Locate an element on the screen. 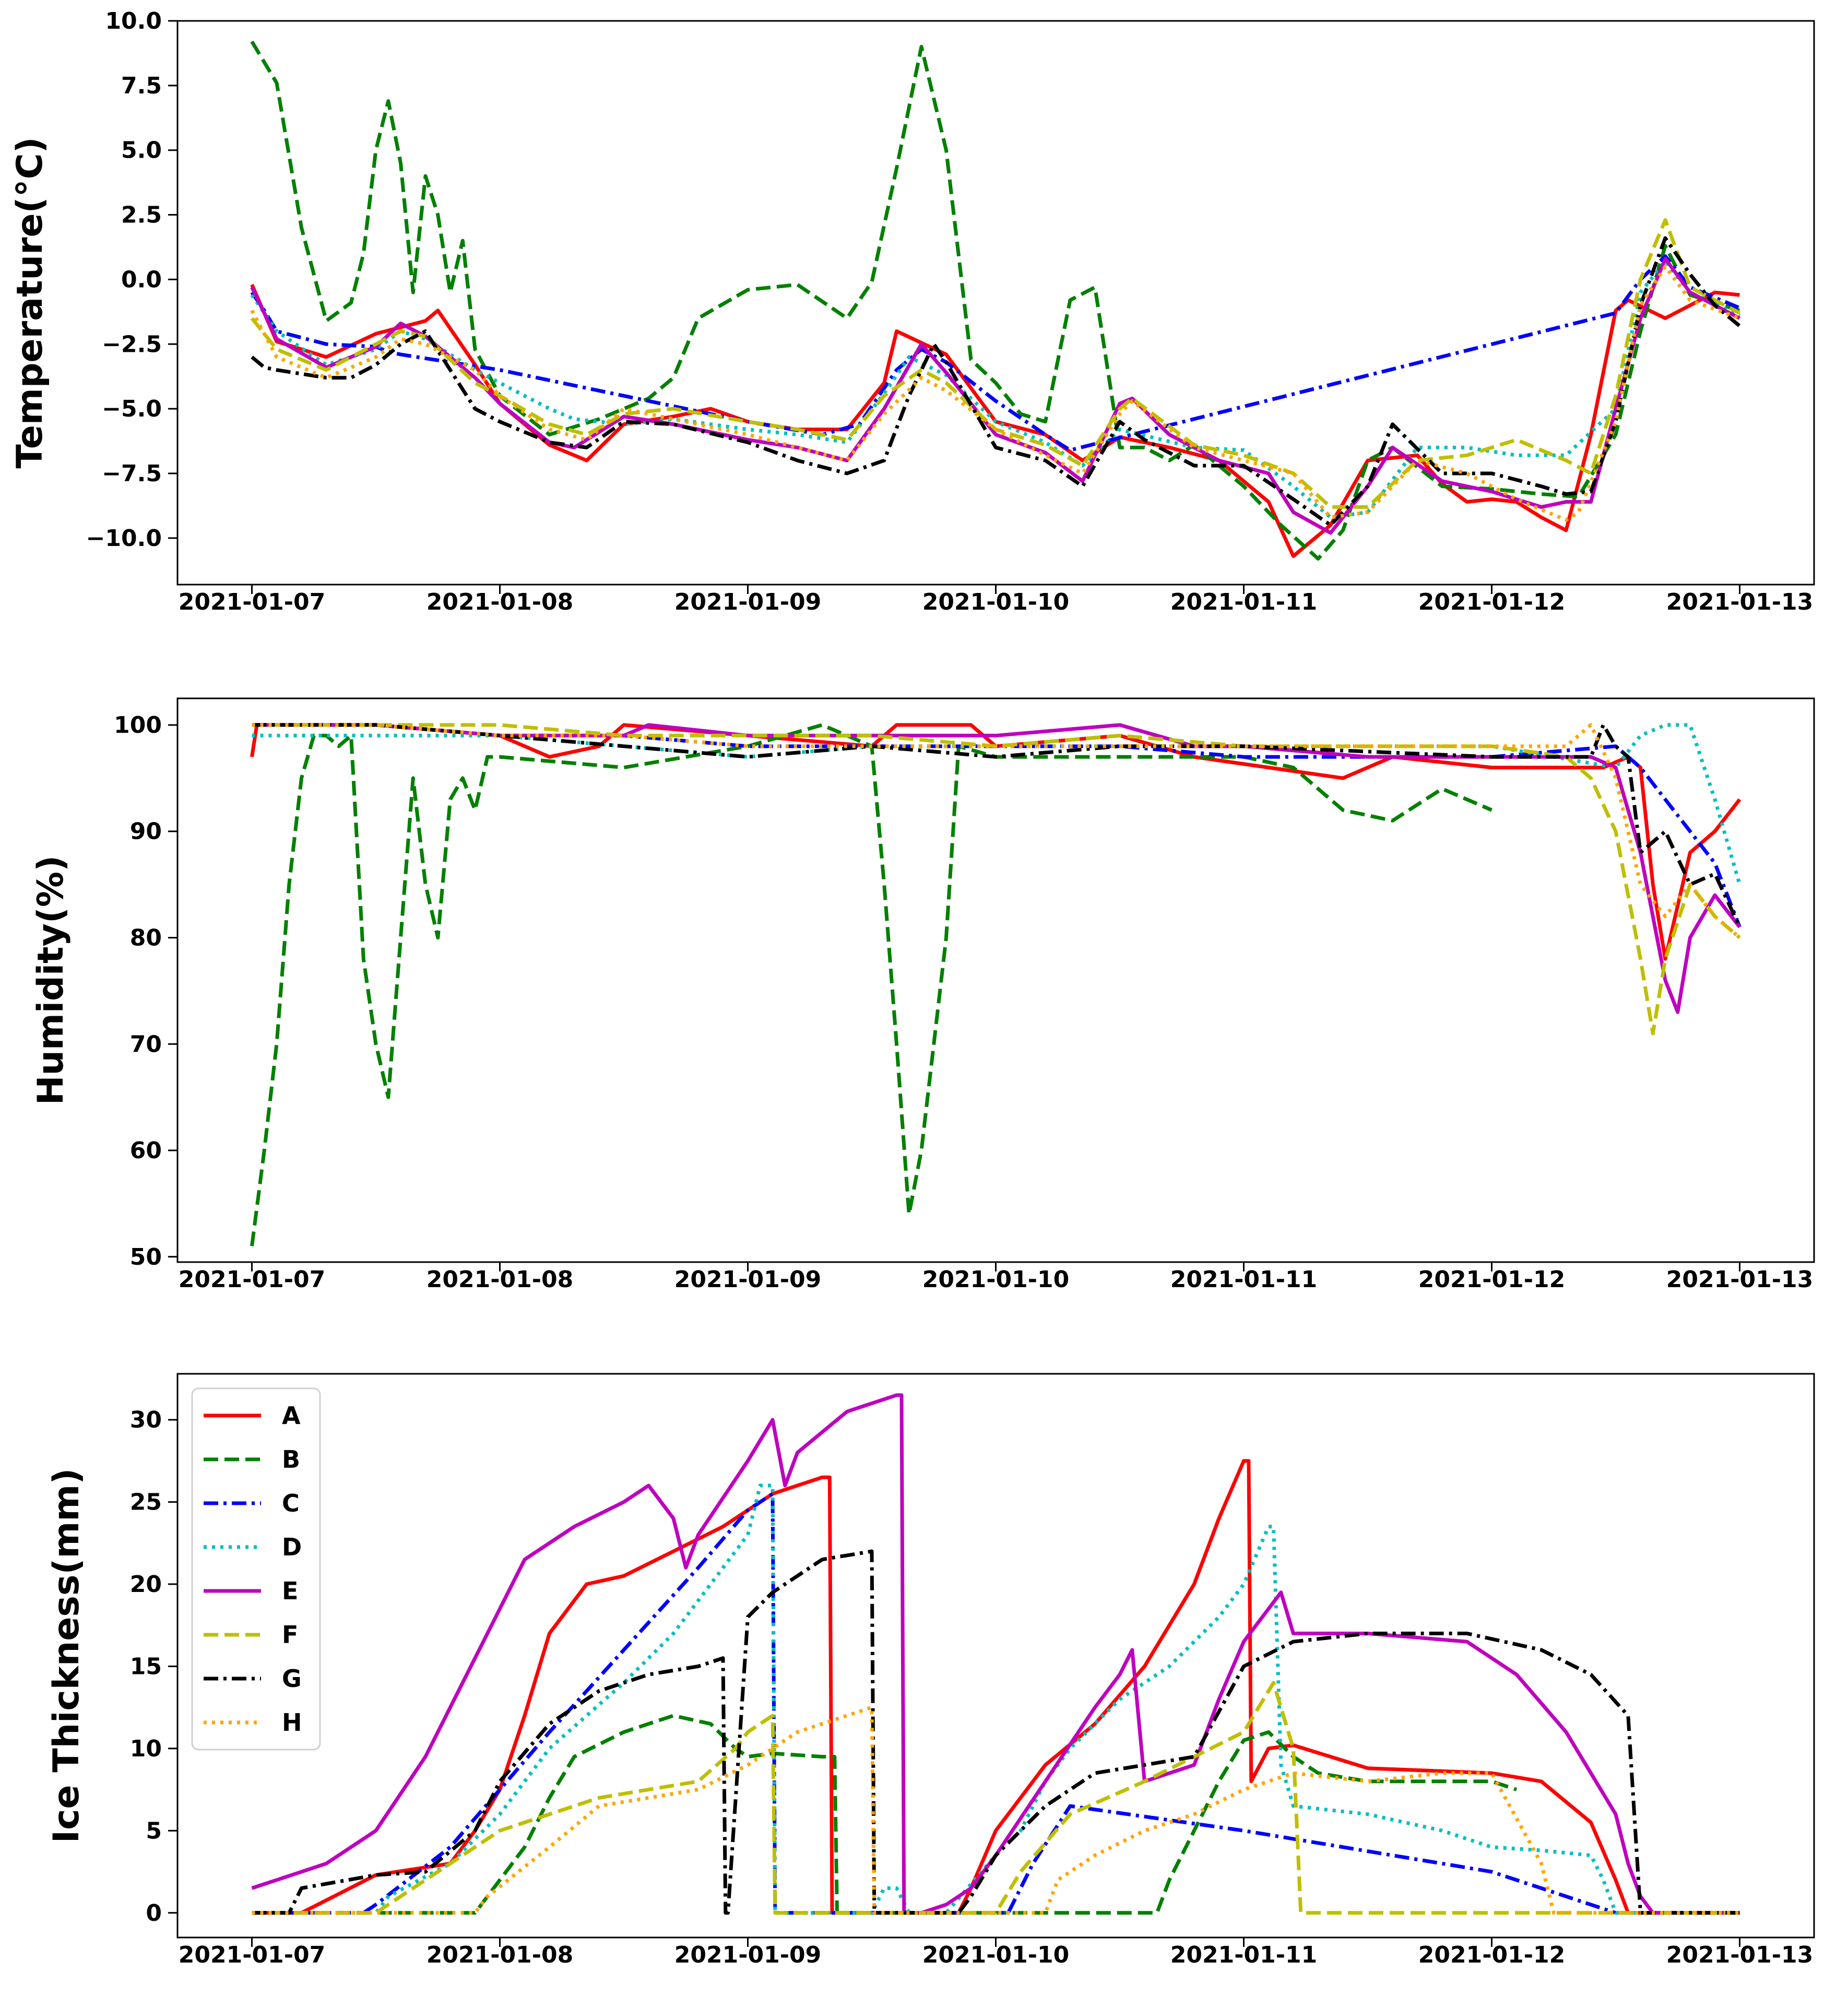 The image size is (1848, 1997). legend-label-c: C is located at coordinates (291, 1503).